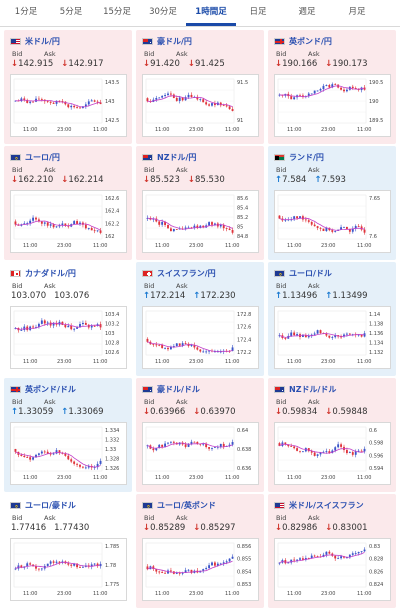 The height and width of the screenshot is (608, 400). I want to click on pair-name: 英ポンド/円, so click(310, 41).